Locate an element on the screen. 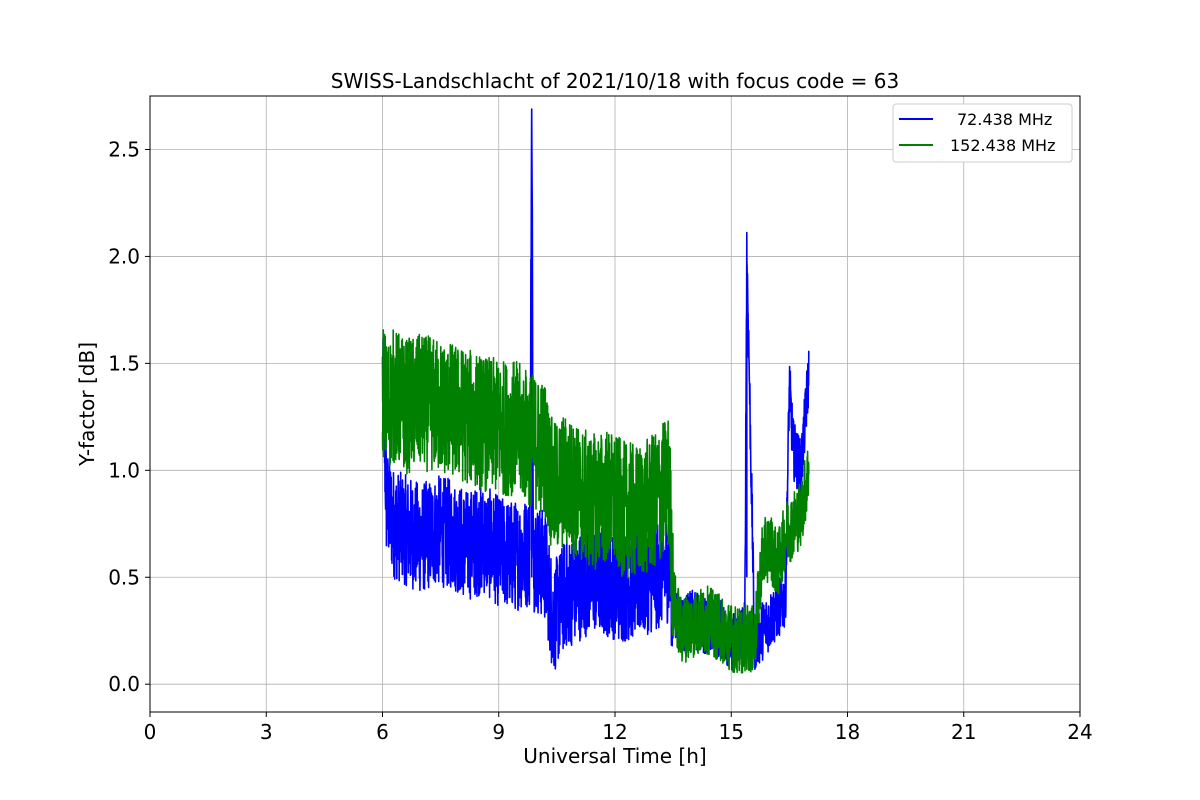 Image resolution: width=1200 pixels, height=800 pixels. x-tick-label: 21 is located at coordinates (963, 732).